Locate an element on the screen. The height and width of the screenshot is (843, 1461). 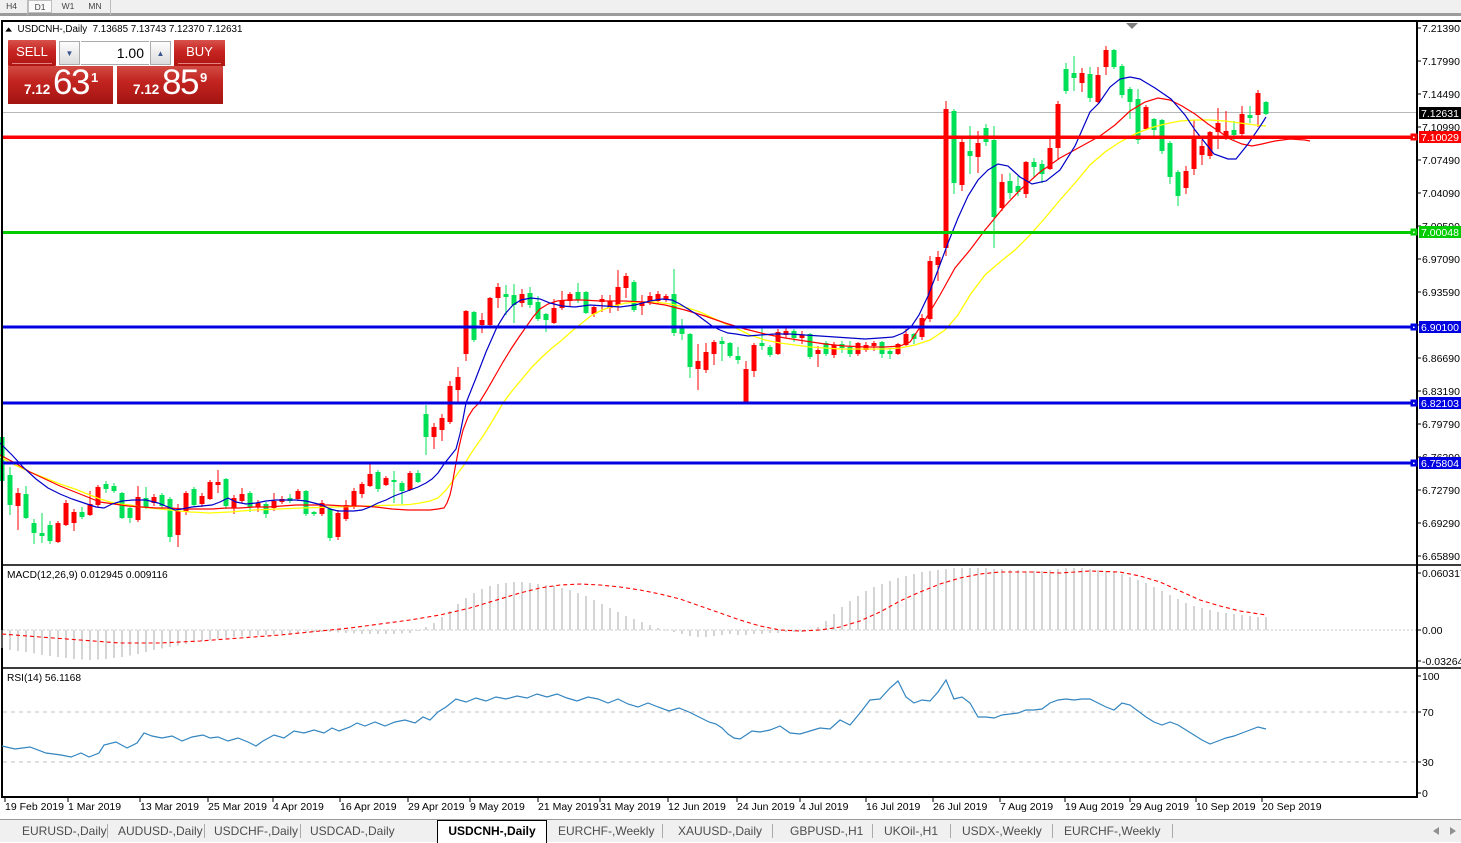
svg-text: 29 Aug 2019 is located at coordinates (1159, 807).